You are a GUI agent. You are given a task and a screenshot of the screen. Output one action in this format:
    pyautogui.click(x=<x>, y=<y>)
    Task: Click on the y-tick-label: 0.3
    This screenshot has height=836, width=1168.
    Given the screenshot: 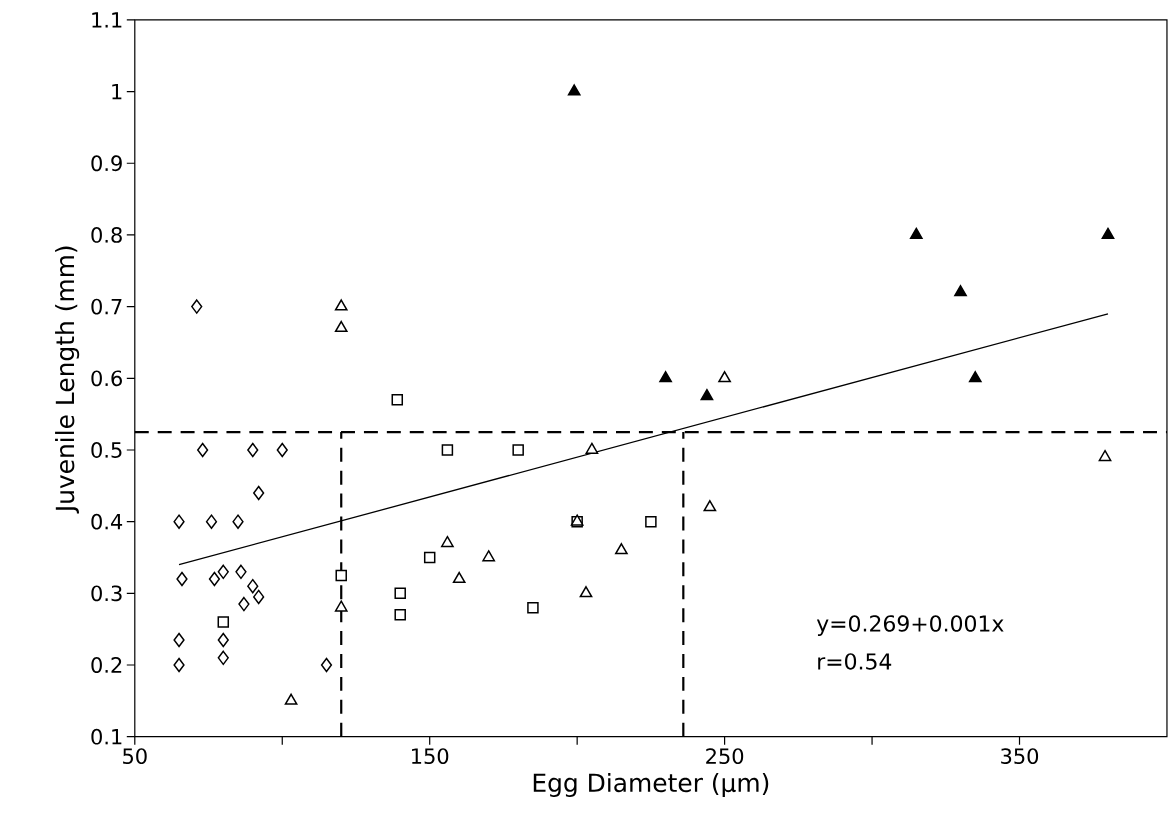 What is the action you would take?
    pyautogui.click(x=106, y=593)
    